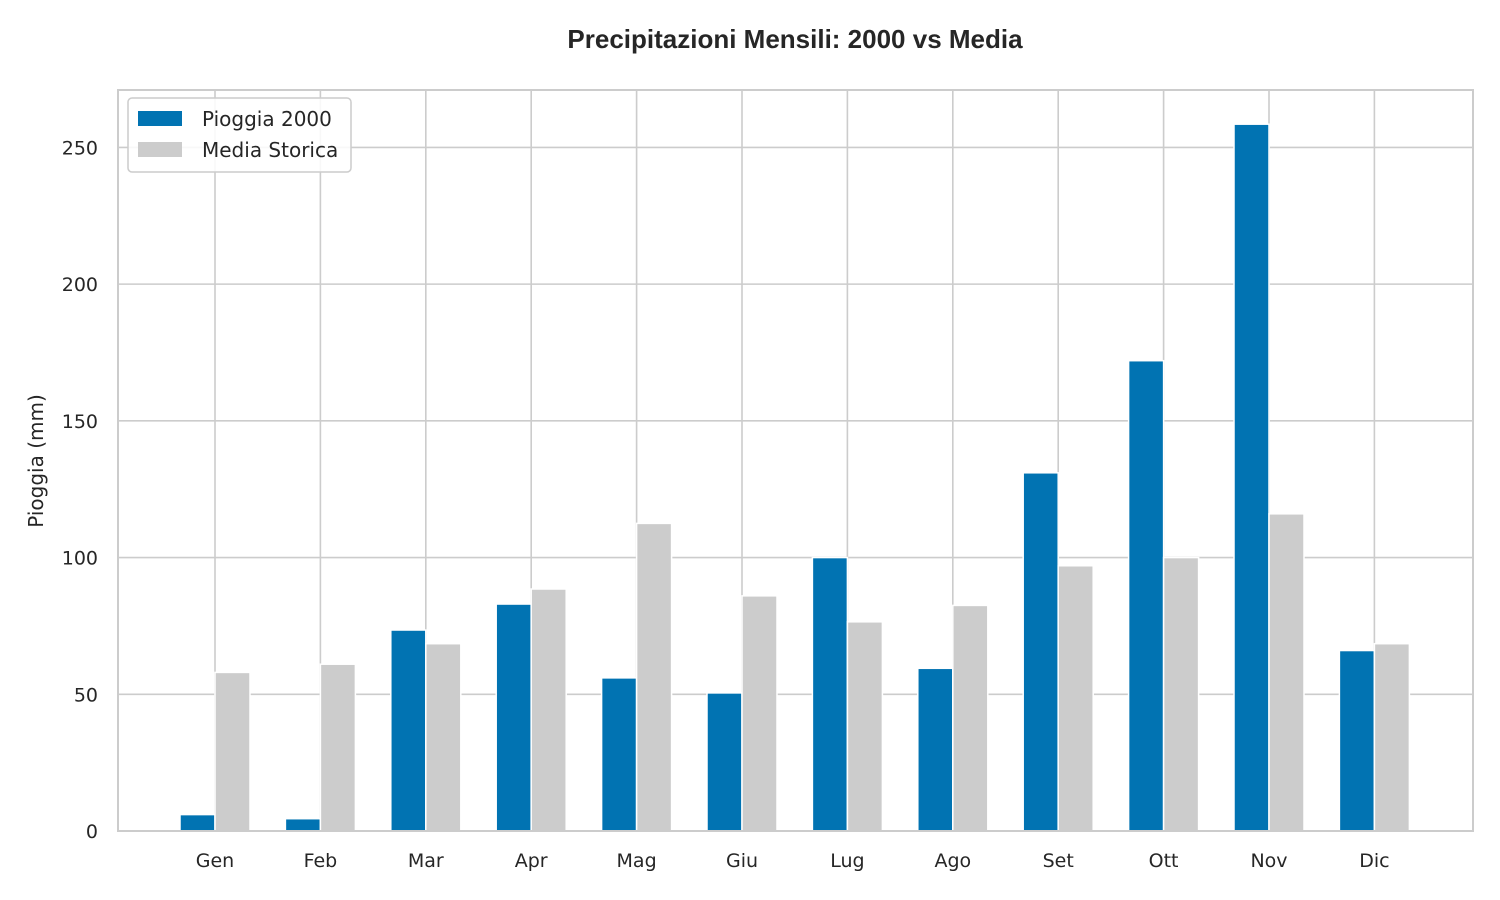 This screenshot has width=1500, height=900. Describe the element at coordinates (793, 861) in the screenshot. I see `x-axis-ticks: Gen Feb Mar Apr Mag Giu Lug Ago Set Ott Nov Dic` at that location.